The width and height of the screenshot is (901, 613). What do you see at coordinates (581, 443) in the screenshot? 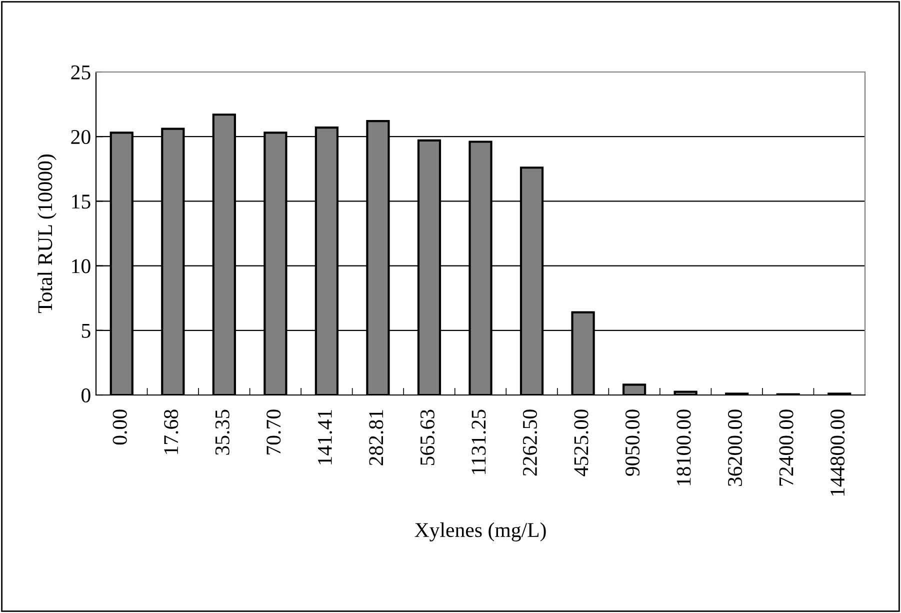
I see `x-tick-label: 4525.00` at bounding box center [581, 443].